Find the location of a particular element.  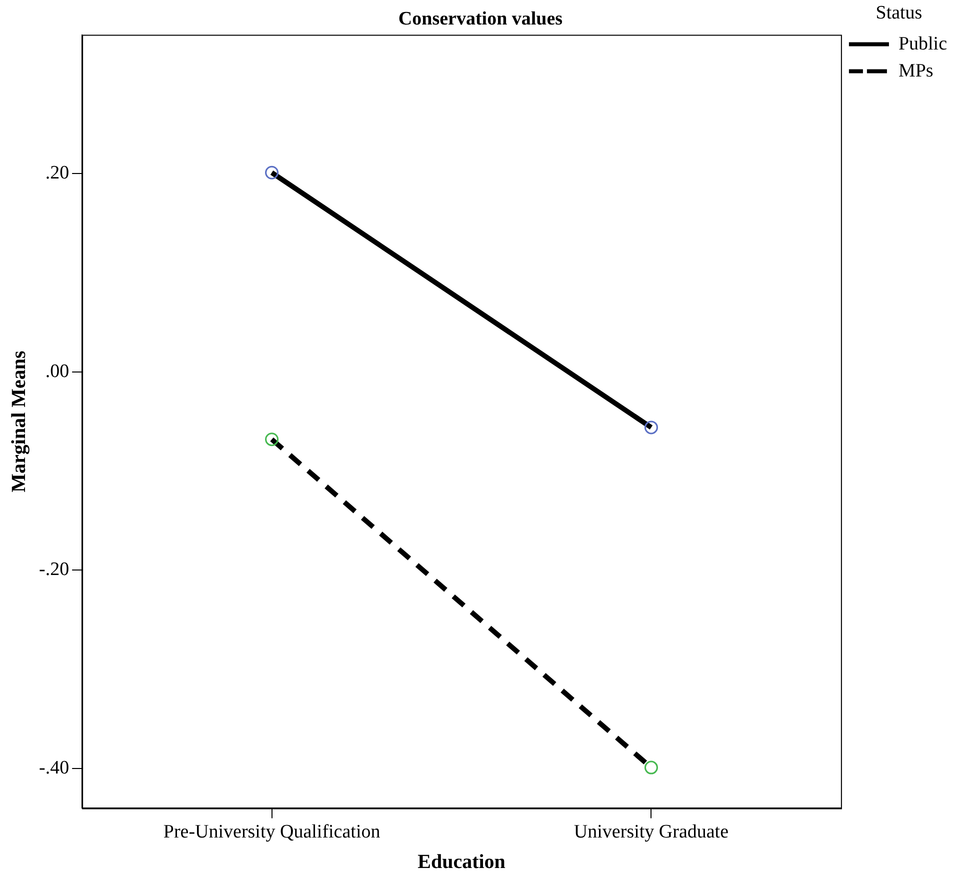

y-tick-label: .00 is located at coordinates (57, 371).